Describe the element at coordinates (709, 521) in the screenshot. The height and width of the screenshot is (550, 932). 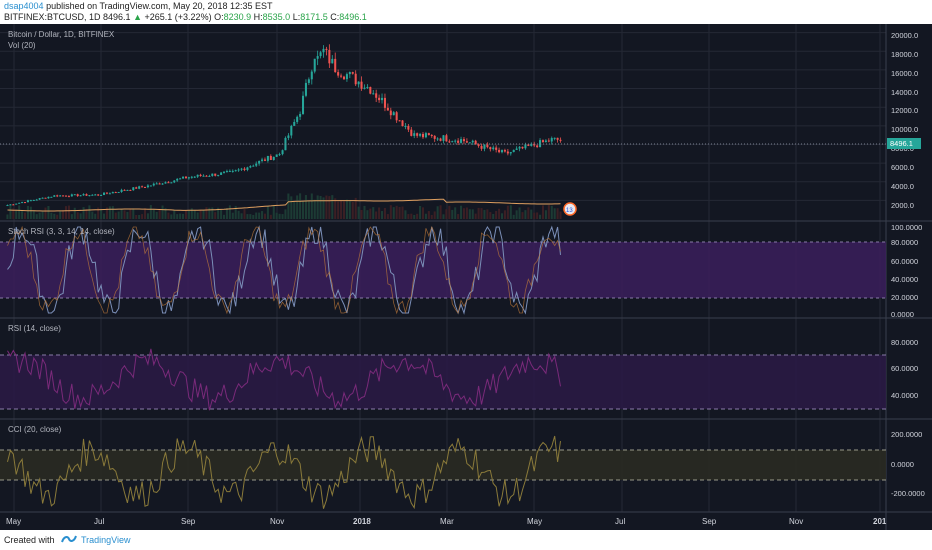
I see `x-tick: Sep` at that location.